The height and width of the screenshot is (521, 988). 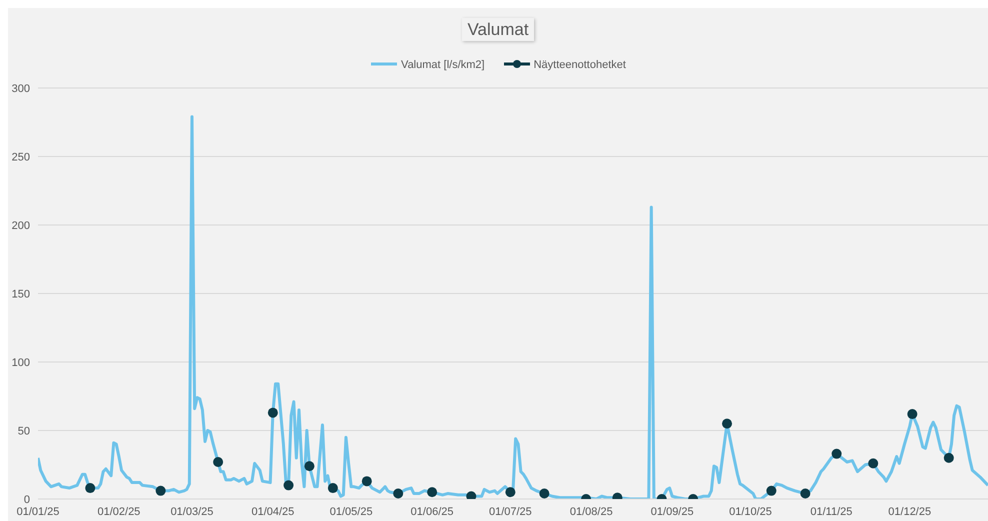 What do you see at coordinates (580, 65) in the screenshot?
I see `legend-label: Näytteenottohetket` at bounding box center [580, 65].